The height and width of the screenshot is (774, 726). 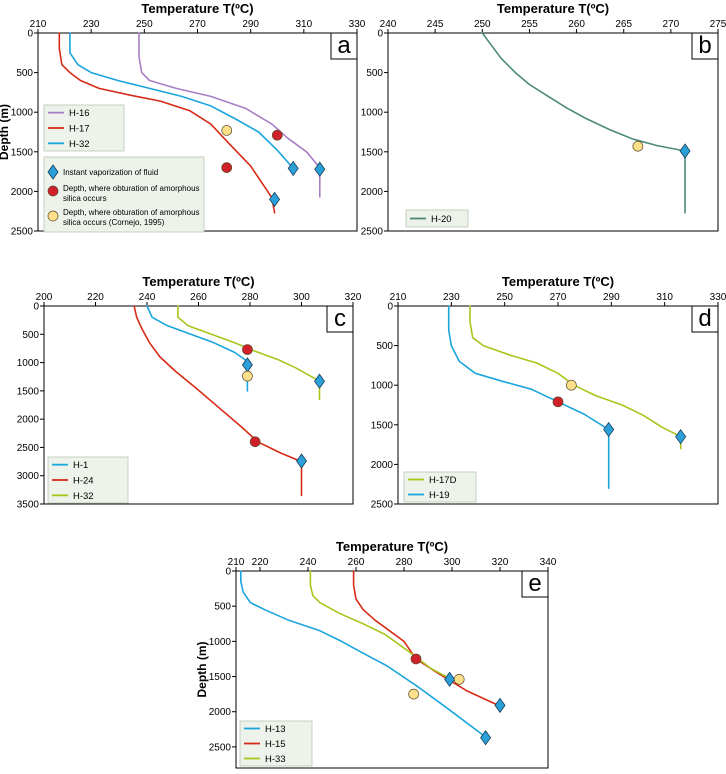 I want to click on y-axis-title: Depth (m), so click(x=202, y=670).